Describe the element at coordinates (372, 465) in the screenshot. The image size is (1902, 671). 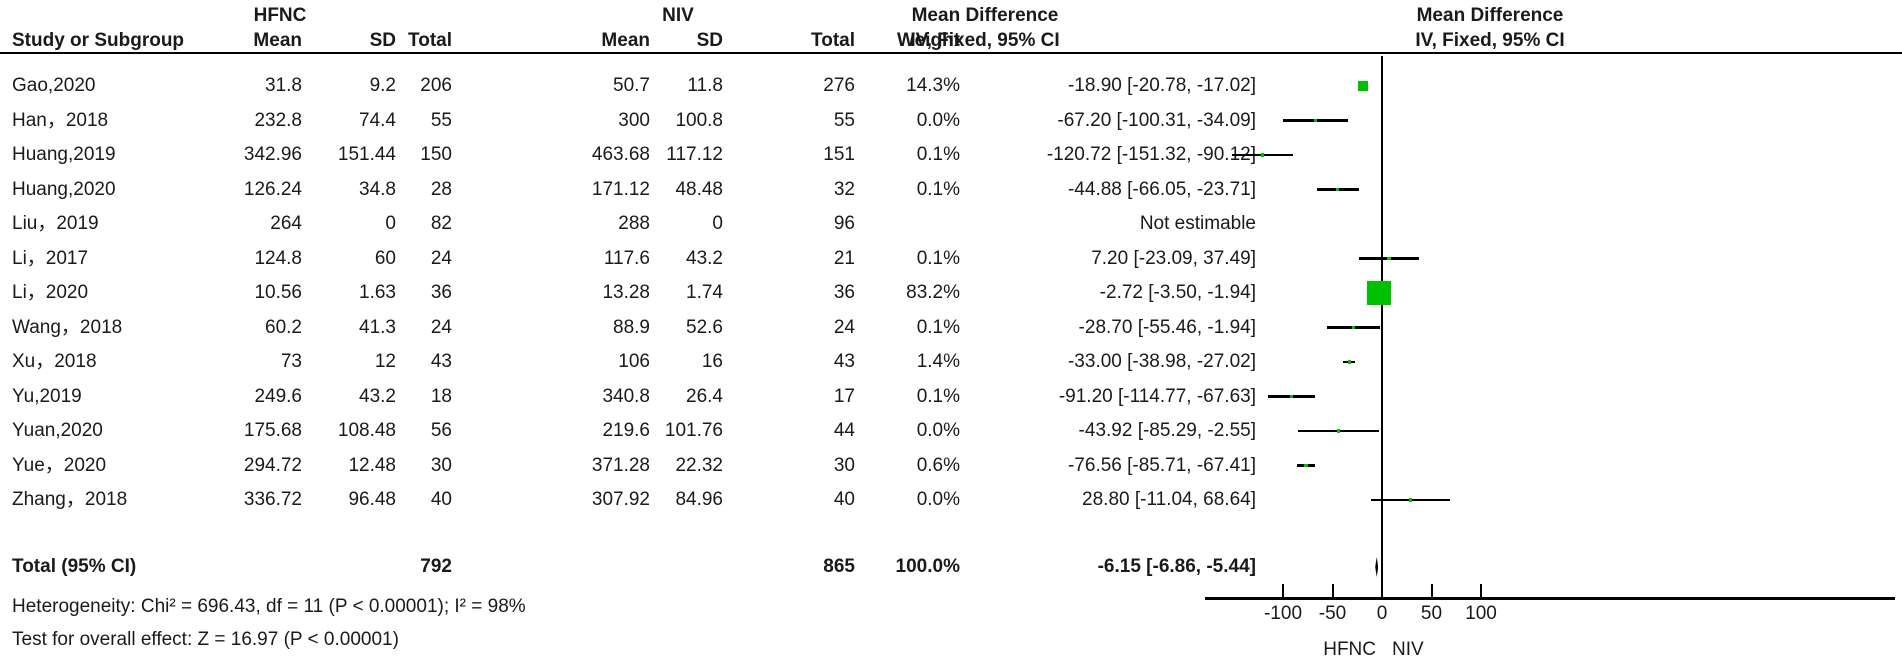
I see `cell-sd1: 12.48` at that location.